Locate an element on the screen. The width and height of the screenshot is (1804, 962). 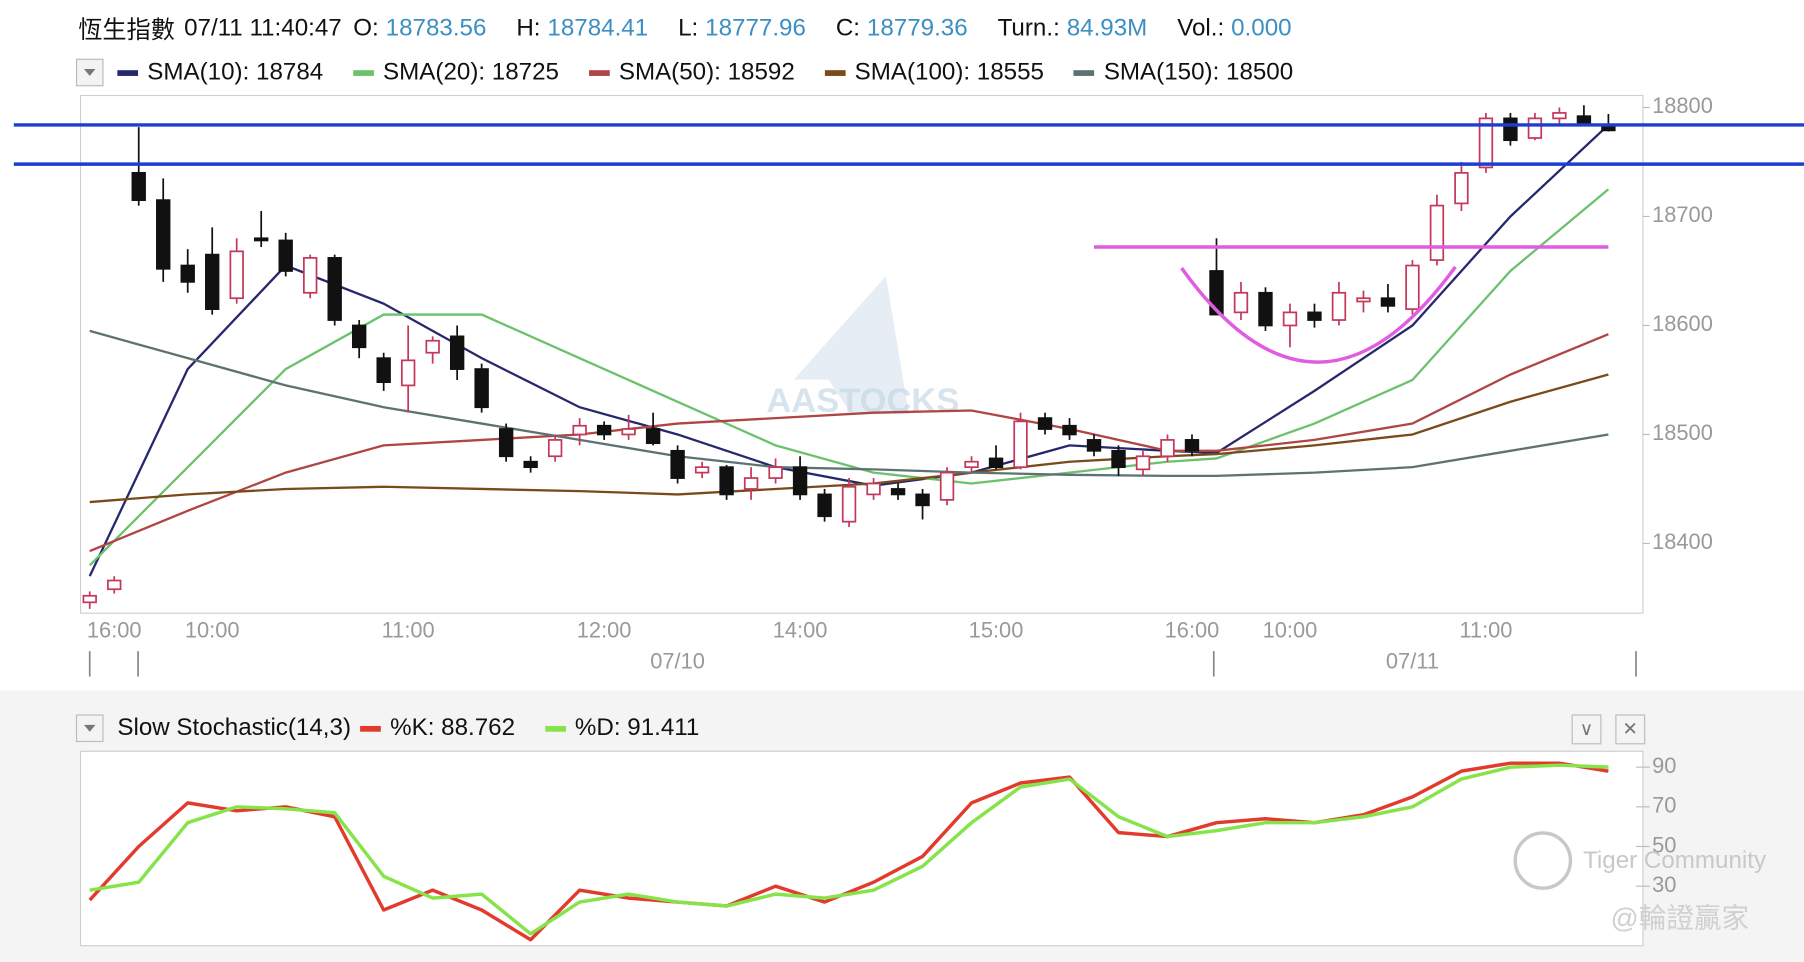
field-value: 18777.96 is located at coordinates (755, 28).